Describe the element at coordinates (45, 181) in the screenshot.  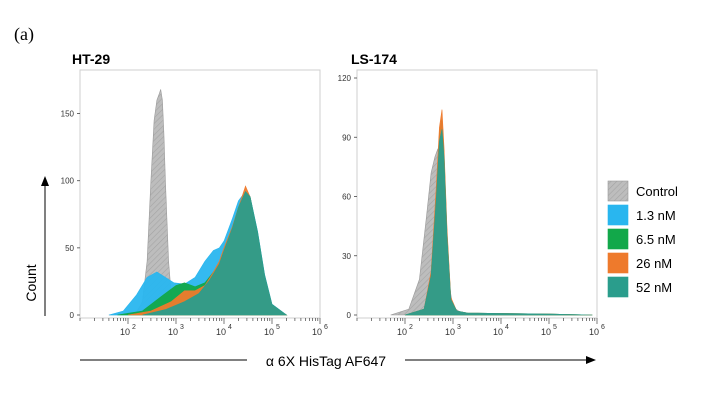
I see `y-axis-arrowhead` at that location.